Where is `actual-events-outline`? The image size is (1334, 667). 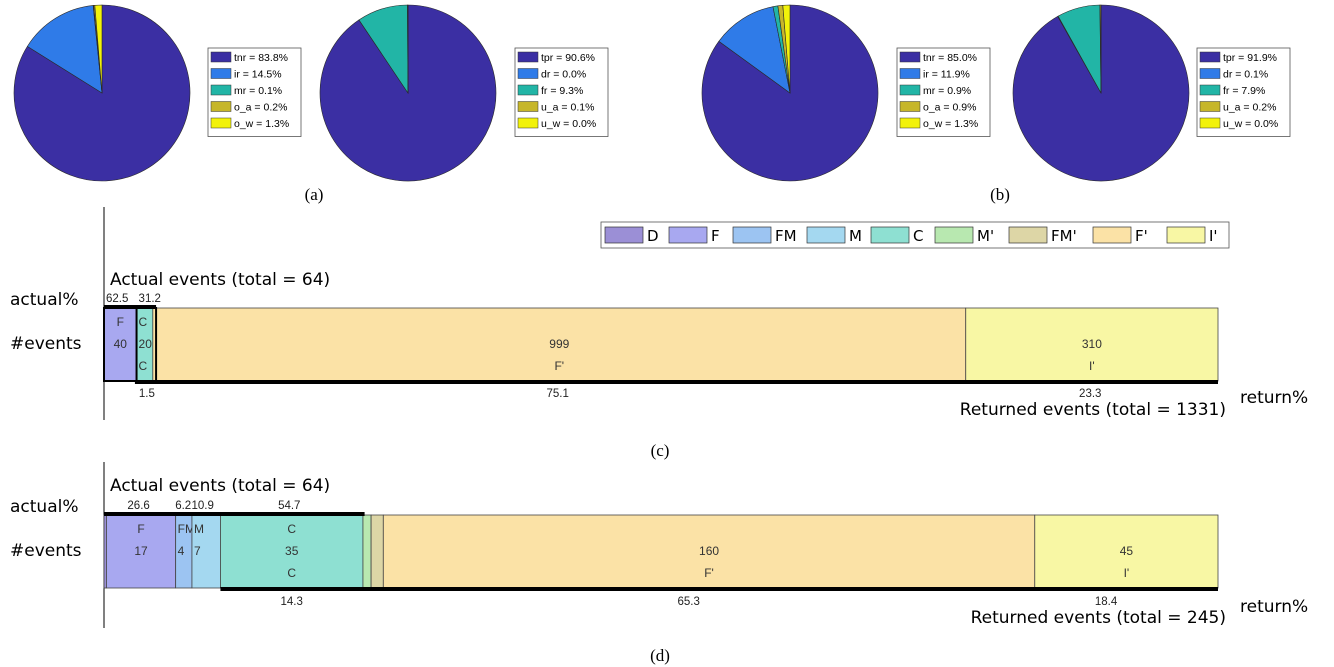 actual-events-outline is located at coordinates (130, 344).